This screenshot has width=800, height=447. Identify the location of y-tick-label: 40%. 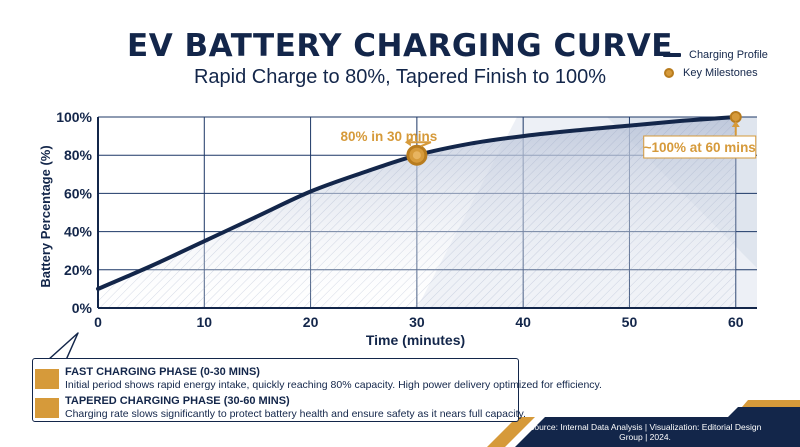
(78, 232).